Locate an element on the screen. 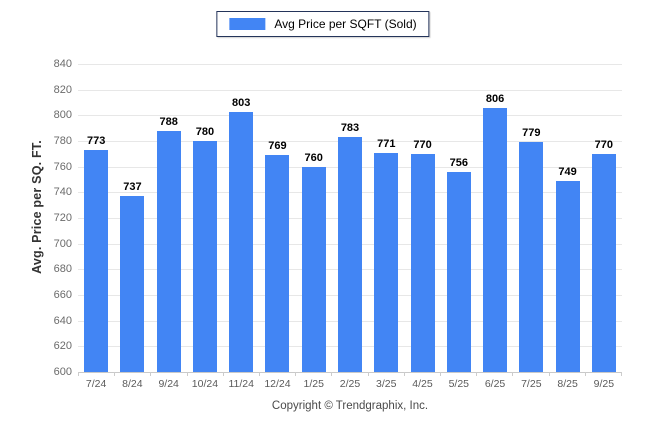  bar-value-label: 737 is located at coordinates (132, 187).